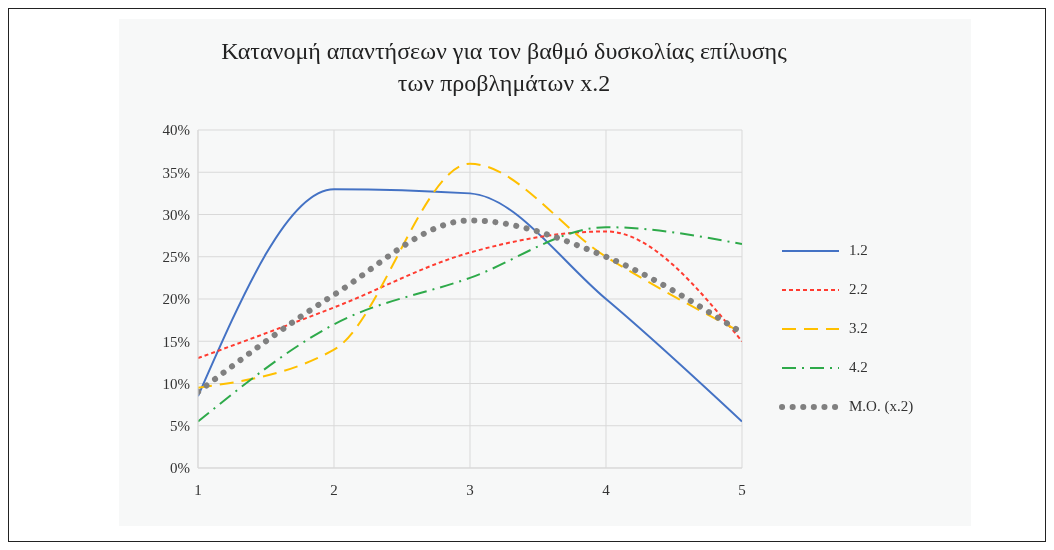 The image size is (1054, 550). I want to click on y-tick-label: 25%, so click(176, 257).